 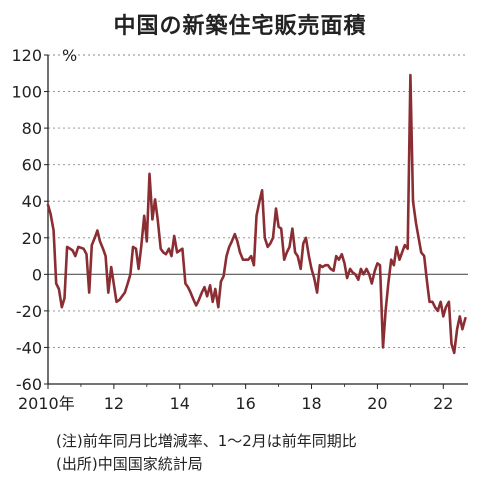 I want to click on chart-note: (注)前年同月比増減率、1〜2月は前年同期比, so click(x=206, y=441).